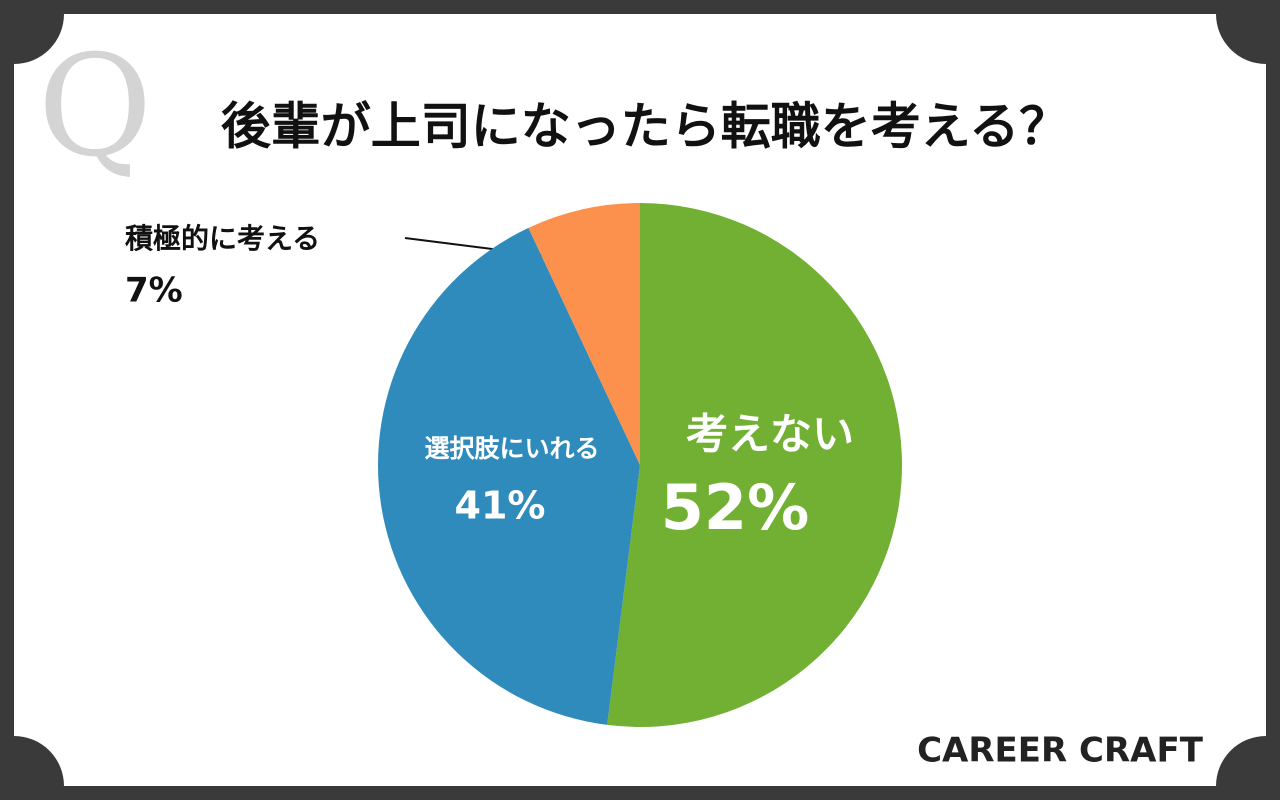  I want to click on q-marker: Q, so click(95, 107).